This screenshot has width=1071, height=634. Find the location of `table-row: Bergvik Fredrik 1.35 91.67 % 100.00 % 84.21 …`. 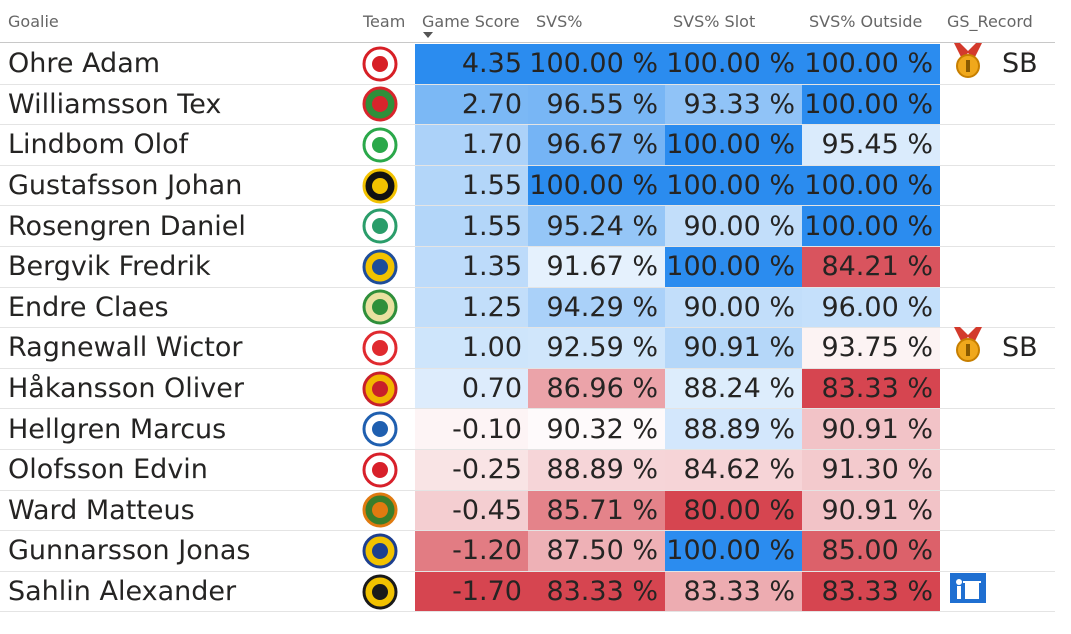

table-row: Bergvik Fredrik 1.35 91.67 % 100.00 % 84.21 … is located at coordinates (527, 267).